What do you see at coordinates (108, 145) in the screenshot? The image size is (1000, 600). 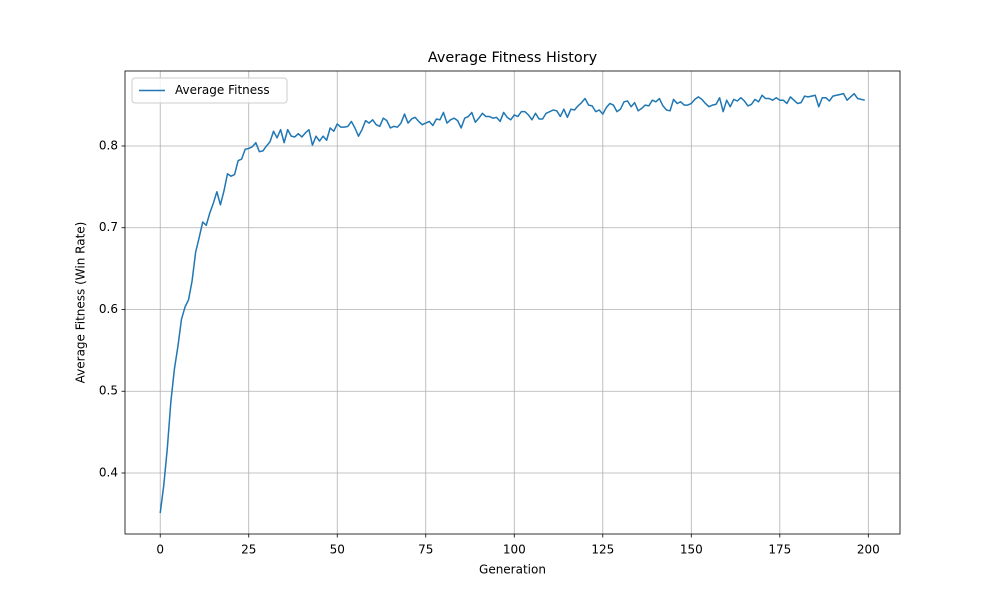 I see `y-tick-label: 0.8` at bounding box center [108, 145].